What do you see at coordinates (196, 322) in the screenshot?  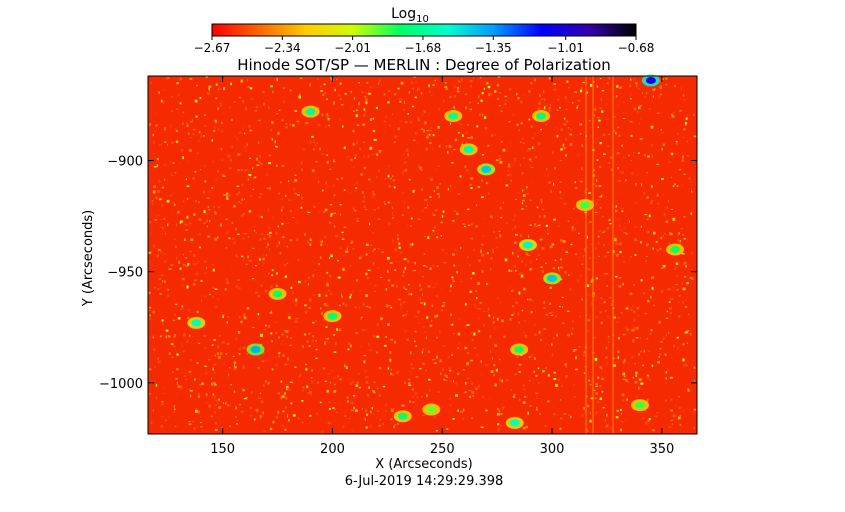 I see `polarization-region` at bounding box center [196, 322].